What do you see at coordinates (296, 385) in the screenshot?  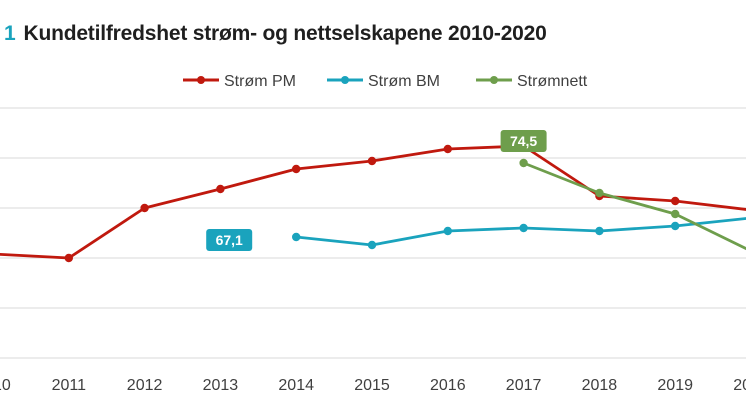 I see `x-tick-label: 2014` at bounding box center [296, 385].